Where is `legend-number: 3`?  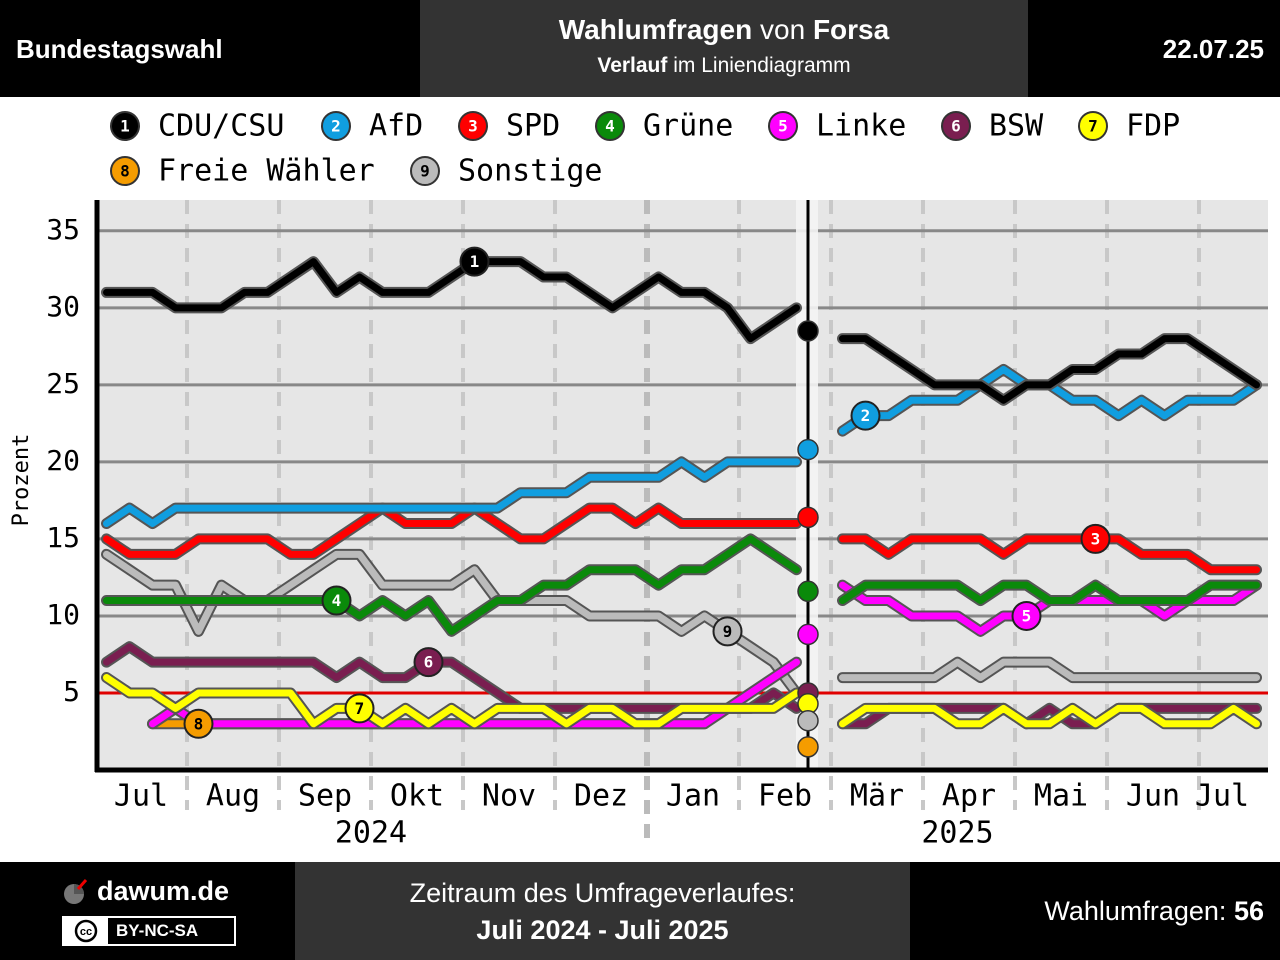 legend-number: 3 is located at coordinates (473, 126).